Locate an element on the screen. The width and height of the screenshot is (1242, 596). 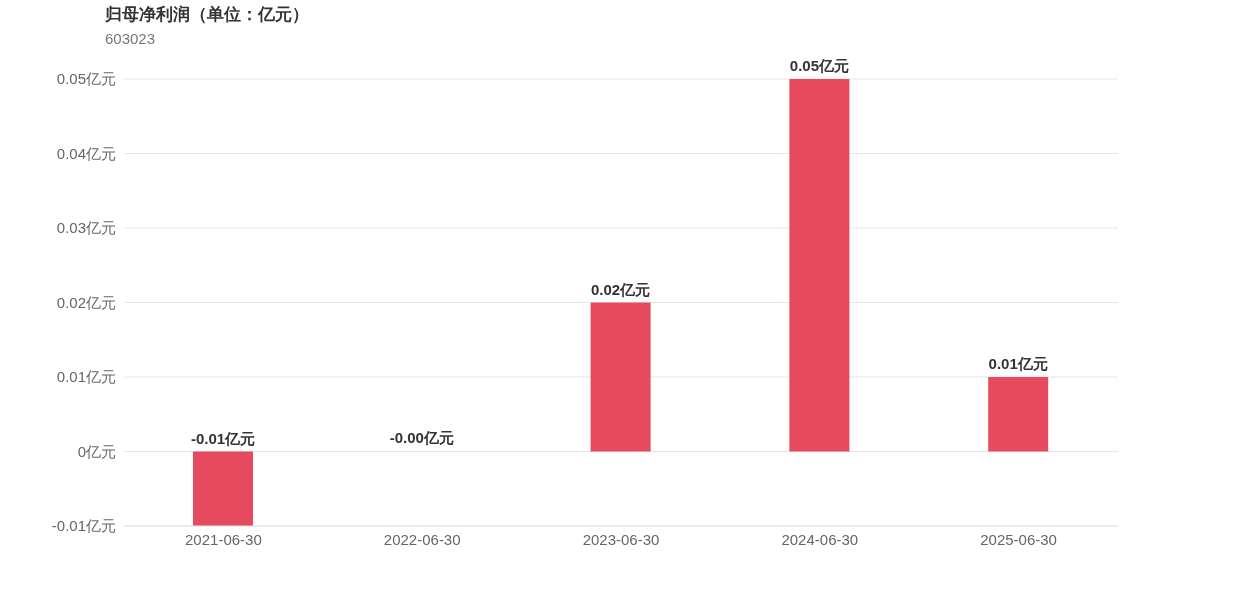
y-tick-label: 0.05亿元 is located at coordinates (86, 79).